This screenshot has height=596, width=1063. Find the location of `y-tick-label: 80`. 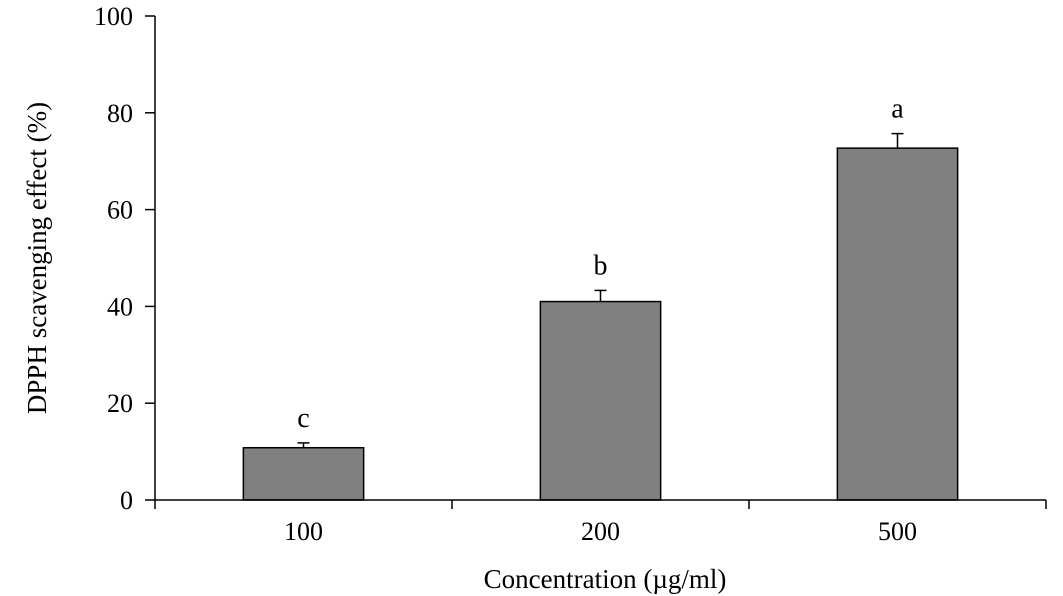

y-tick-label: 80 is located at coordinates (120, 113).